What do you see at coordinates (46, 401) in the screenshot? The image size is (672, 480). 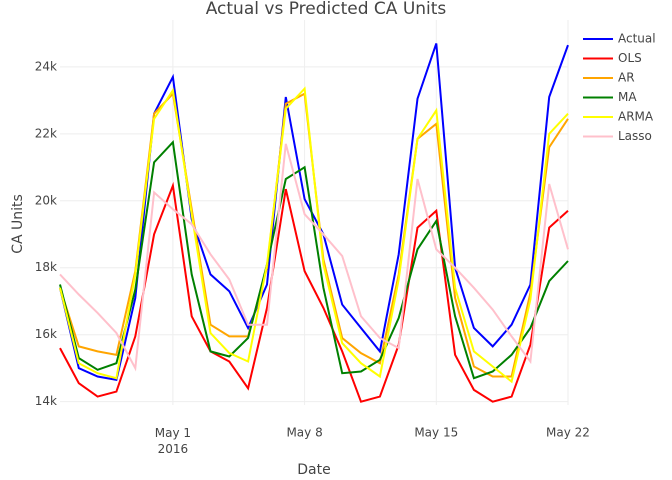 I see `y-tick-label: 14k` at bounding box center [46, 401].